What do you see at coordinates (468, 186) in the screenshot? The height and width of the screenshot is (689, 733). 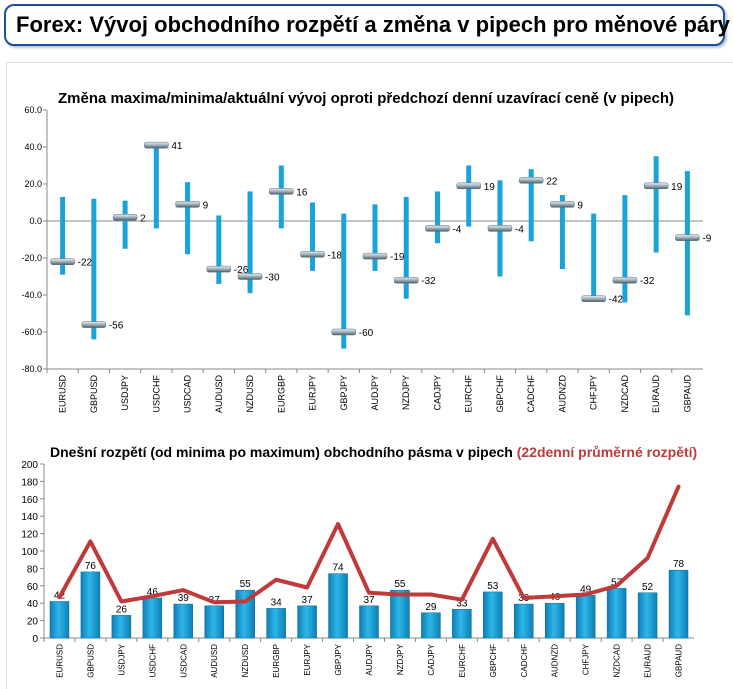 I see `current-marker-eurchf` at bounding box center [468, 186].